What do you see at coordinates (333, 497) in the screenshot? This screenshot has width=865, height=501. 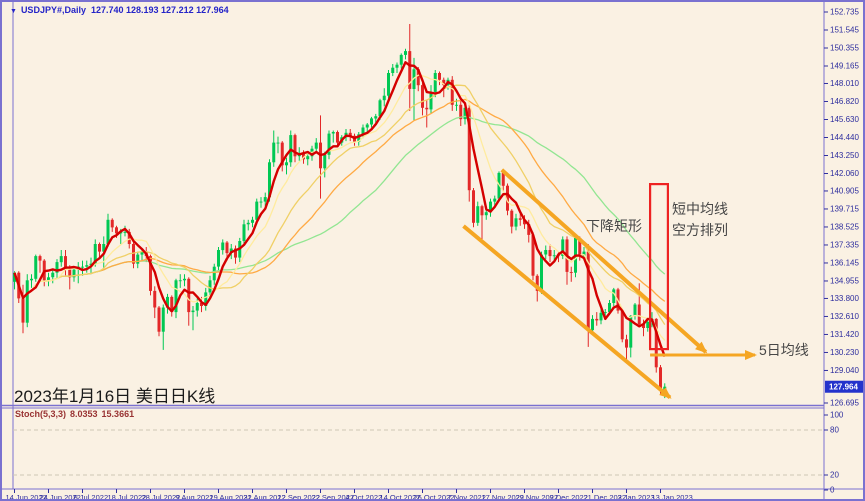 I see `svg-text: 22 Sep 2022` at bounding box center [333, 497].